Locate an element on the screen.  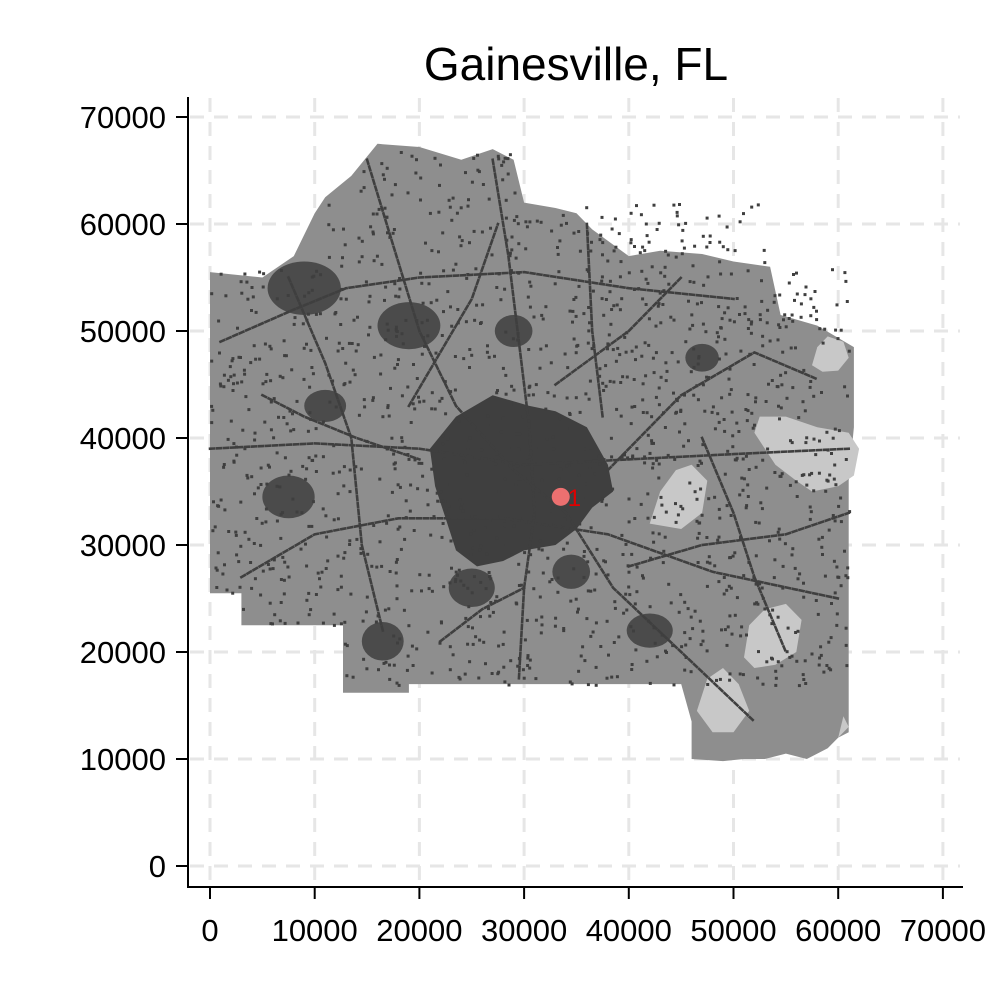
x-tick-label: 0 is located at coordinates (209, 930).